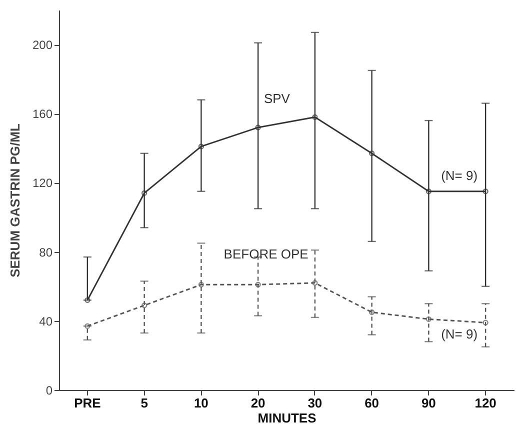 The image size is (528, 429). Describe the element at coordinates (485, 403) in the screenshot. I see `x-tick-label: 120` at that location.